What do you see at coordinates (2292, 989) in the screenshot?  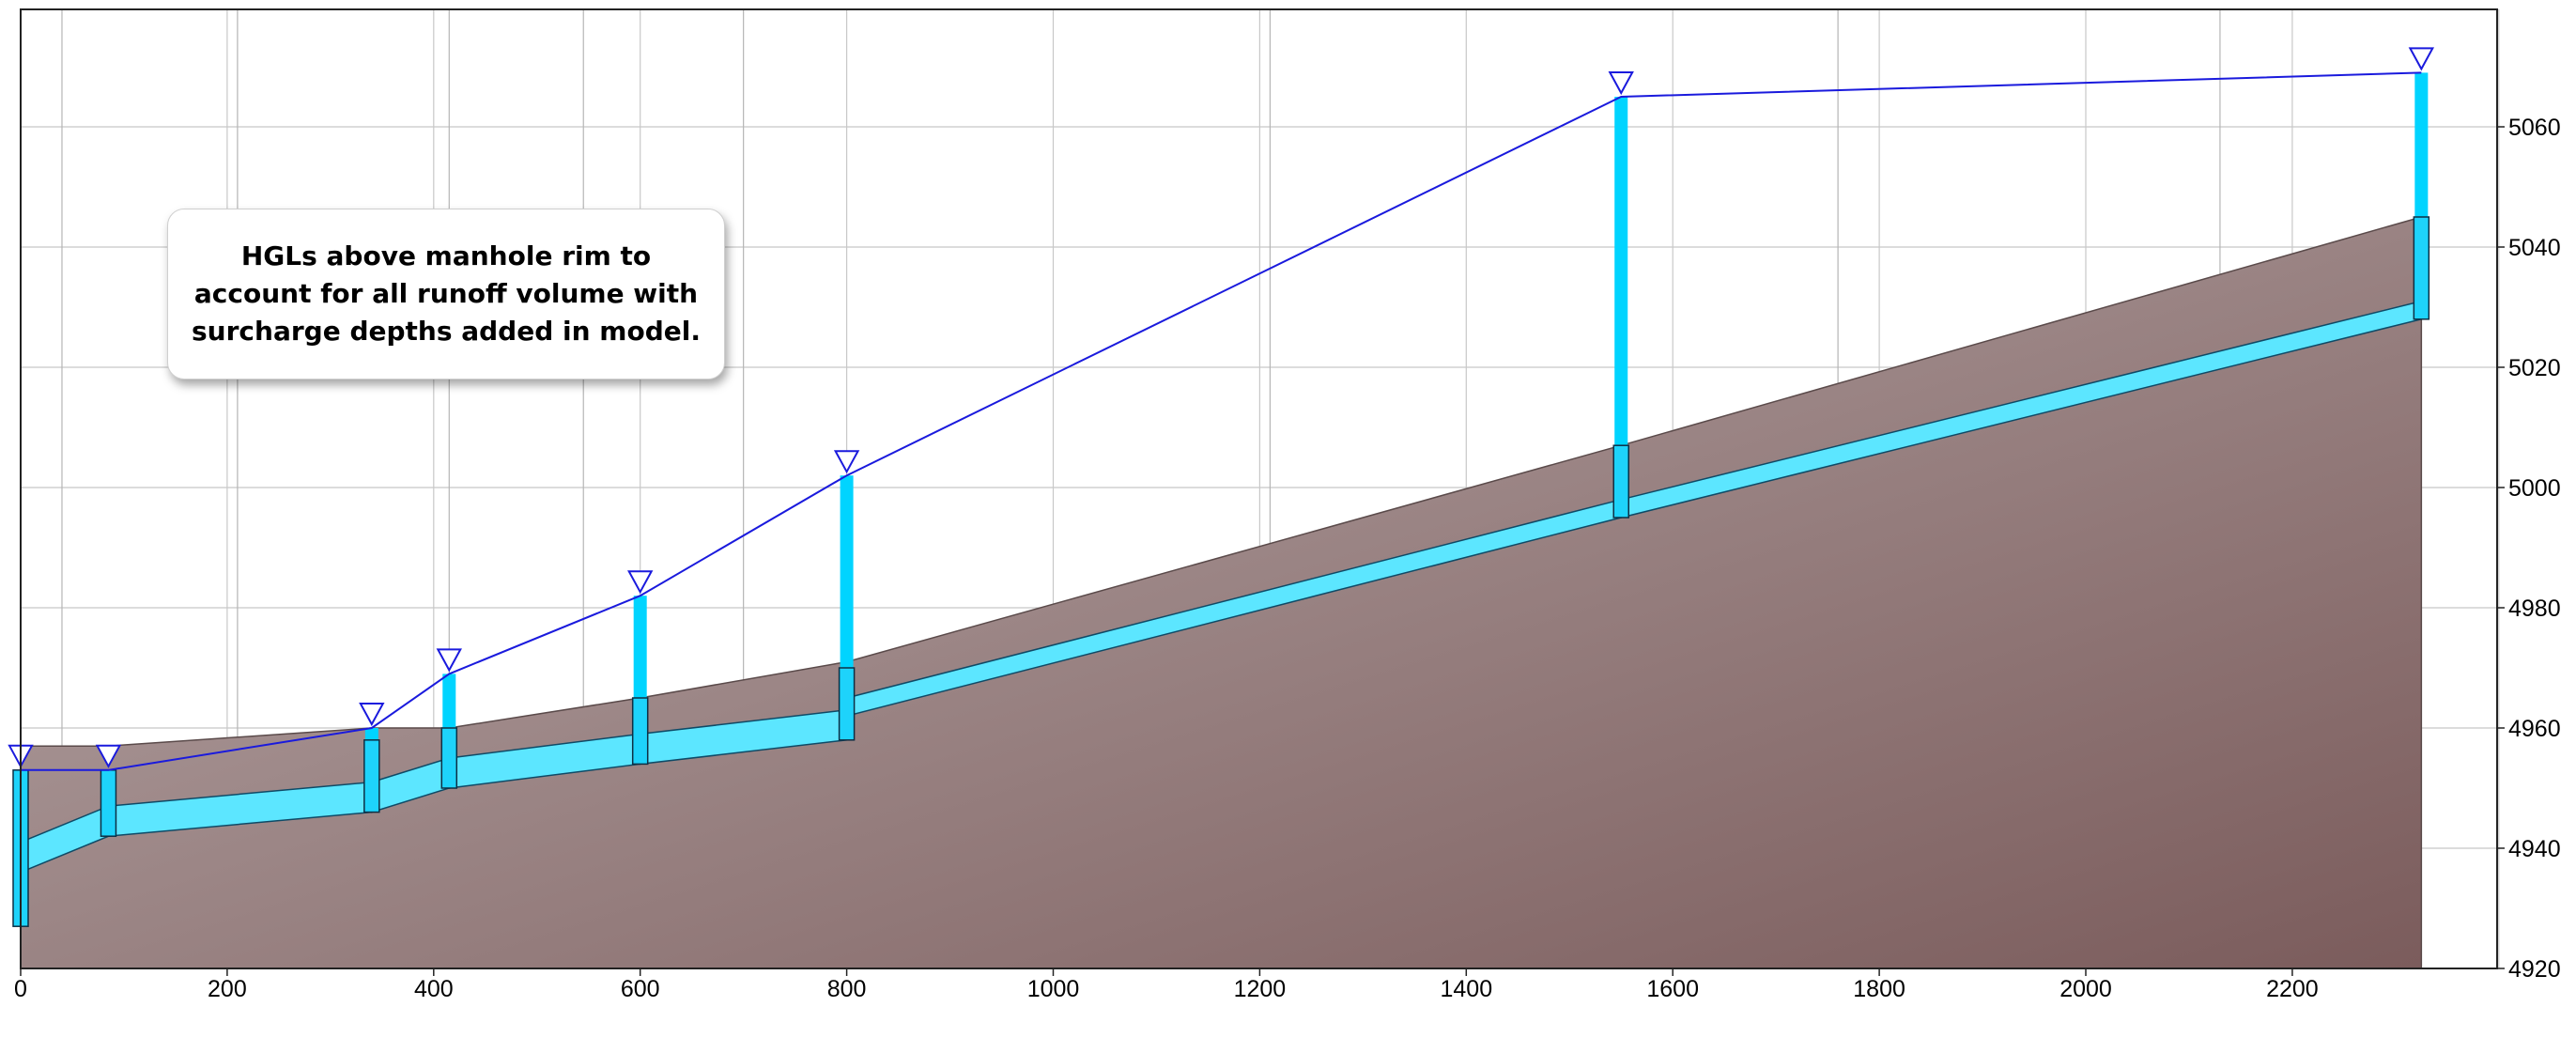 I see `x-tick-label: 2200` at bounding box center [2292, 989].